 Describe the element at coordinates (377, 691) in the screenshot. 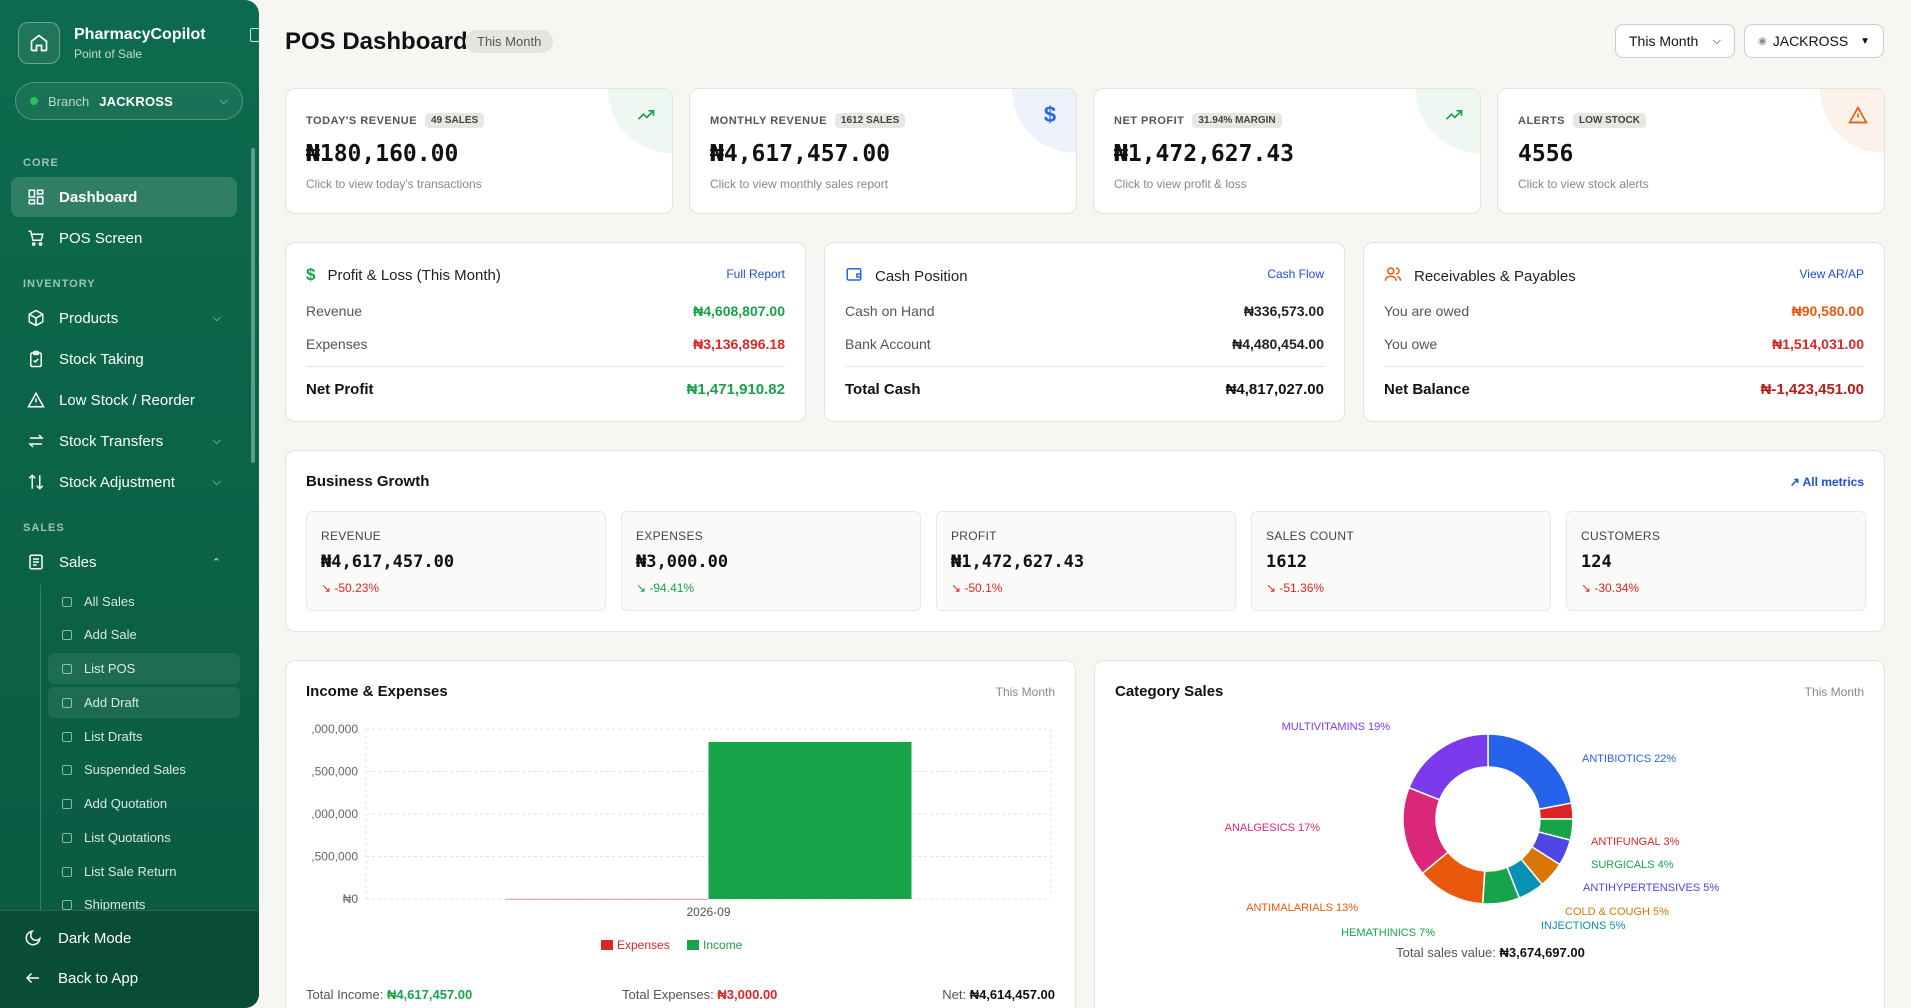

I see `income-chart-title: Income & Expenses` at that location.